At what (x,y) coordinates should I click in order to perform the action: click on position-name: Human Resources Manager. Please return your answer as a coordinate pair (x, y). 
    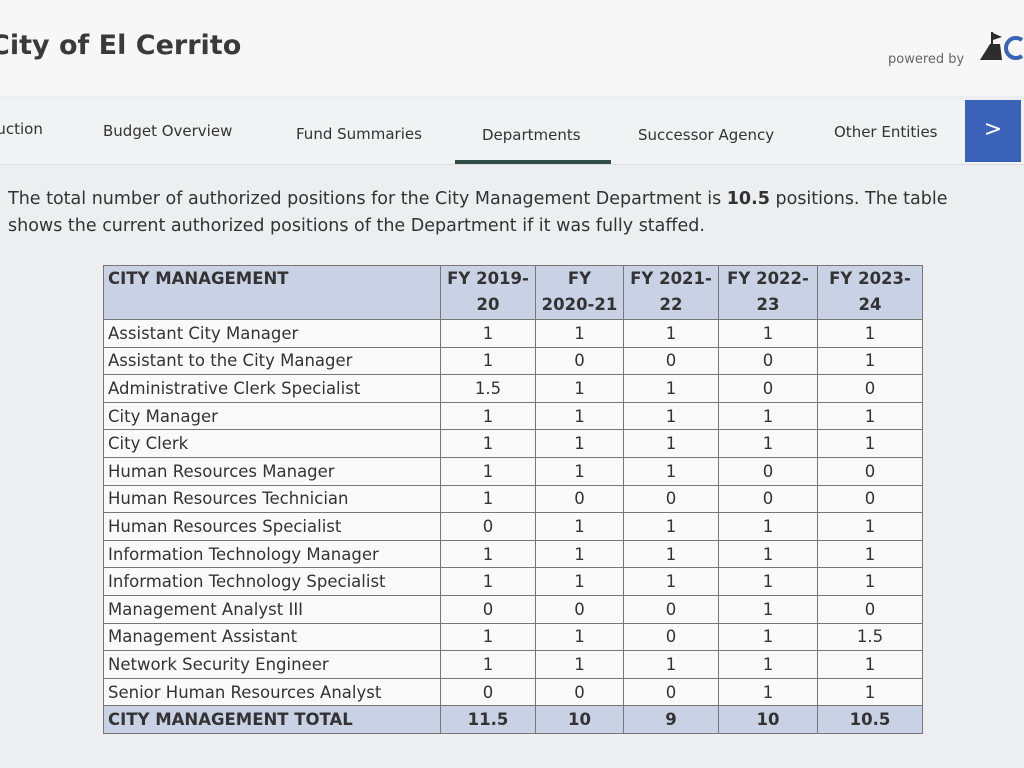
    Looking at the image, I should click on (272, 471).